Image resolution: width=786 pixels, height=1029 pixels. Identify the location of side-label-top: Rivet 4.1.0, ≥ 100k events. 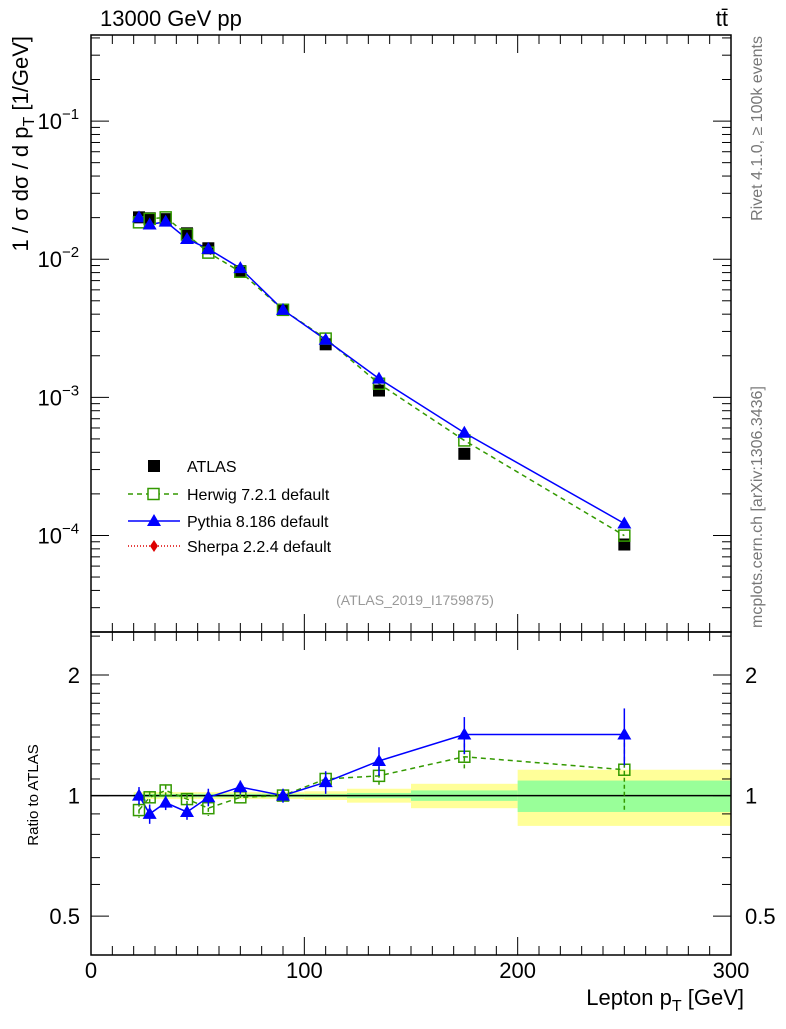
(757, 128).